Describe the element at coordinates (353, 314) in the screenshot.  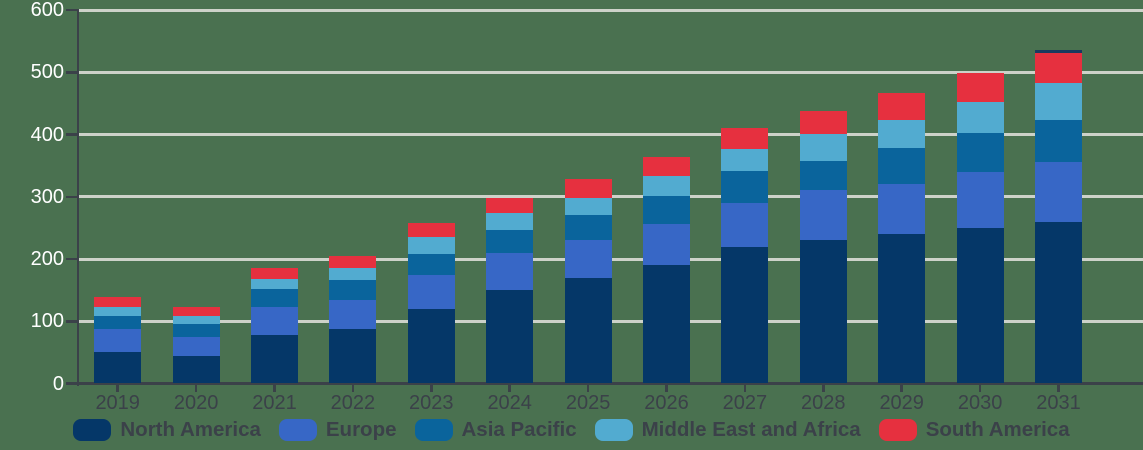
I see `bar-segment-2022-europe` at that location.